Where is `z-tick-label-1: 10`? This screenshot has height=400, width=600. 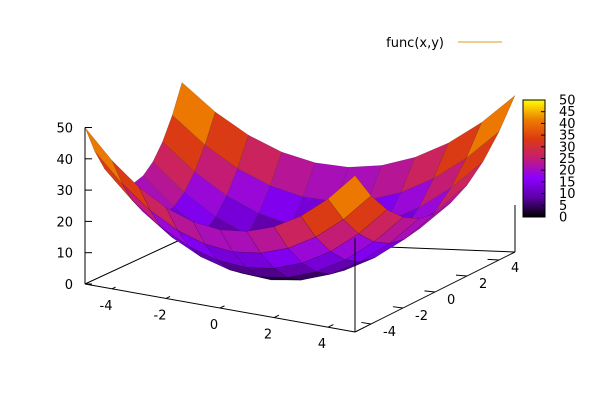 z-tick-label-1: 10 is located at coordinates (64, 254).